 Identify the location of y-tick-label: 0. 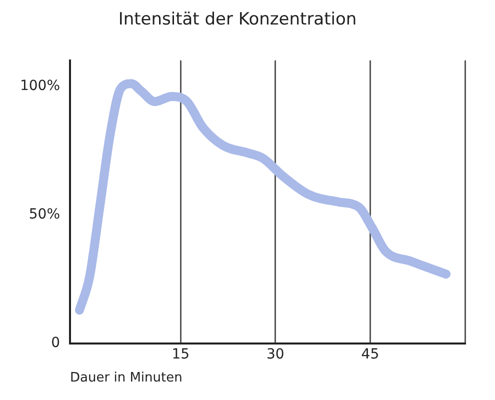
(55, 343).